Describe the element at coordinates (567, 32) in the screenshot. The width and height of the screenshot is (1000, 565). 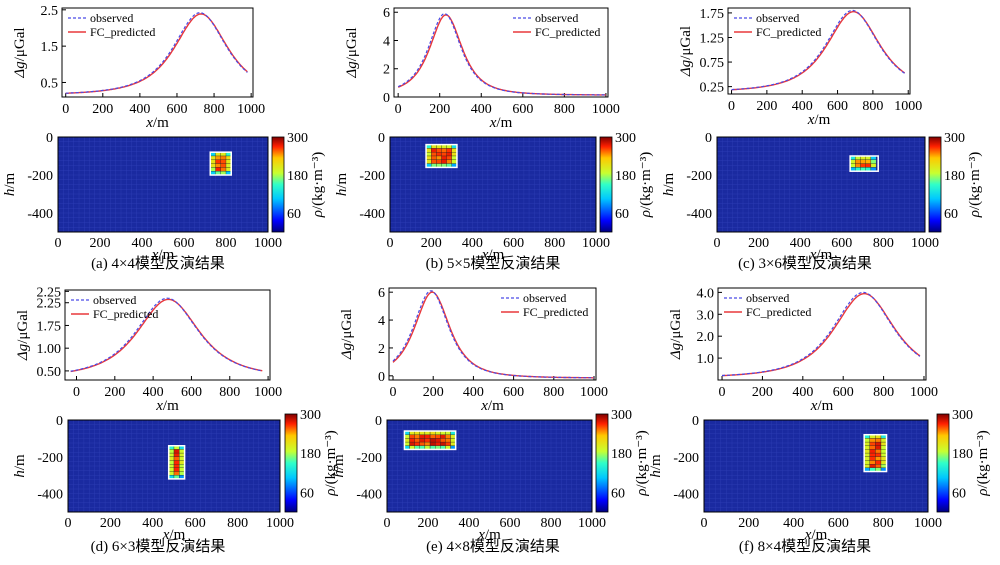
I see `legend-predicted-label: FC_predicted` at that location.